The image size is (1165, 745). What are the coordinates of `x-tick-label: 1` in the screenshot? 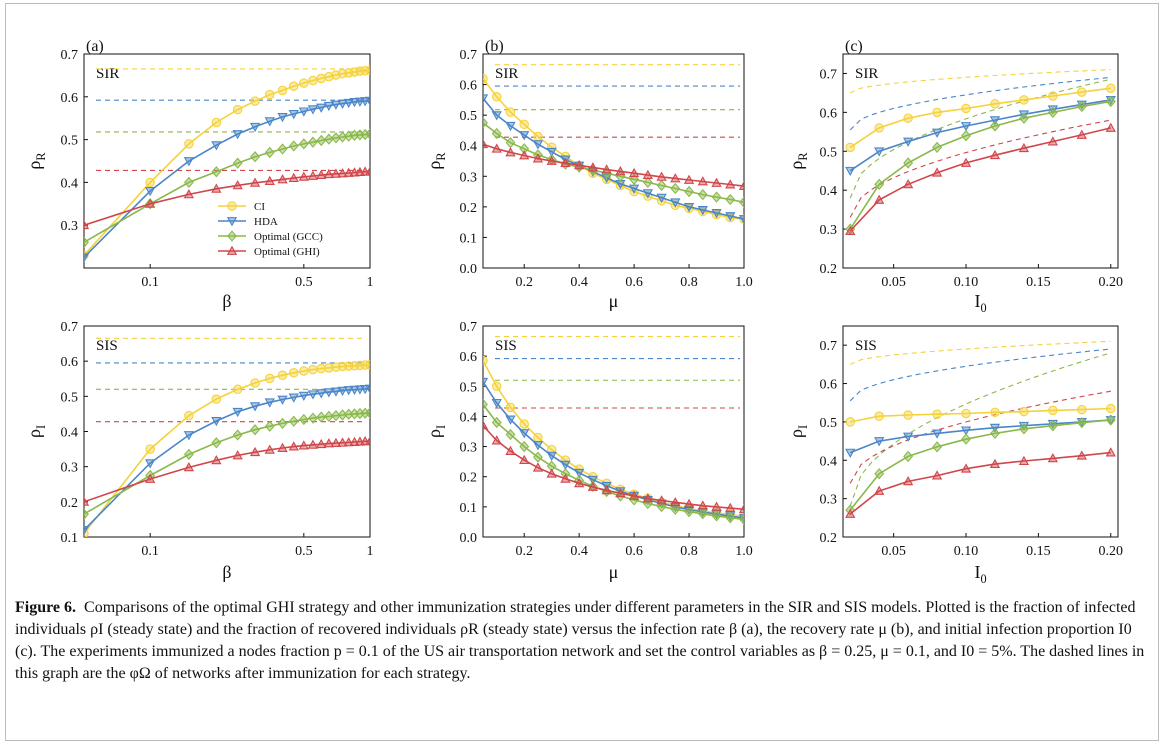 It's located at (370, 282).